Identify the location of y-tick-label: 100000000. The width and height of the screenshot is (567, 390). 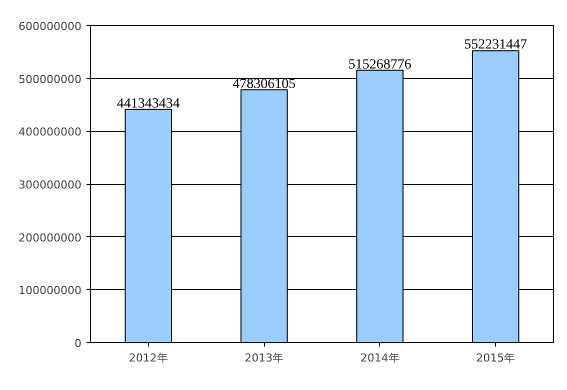
(50, 291).